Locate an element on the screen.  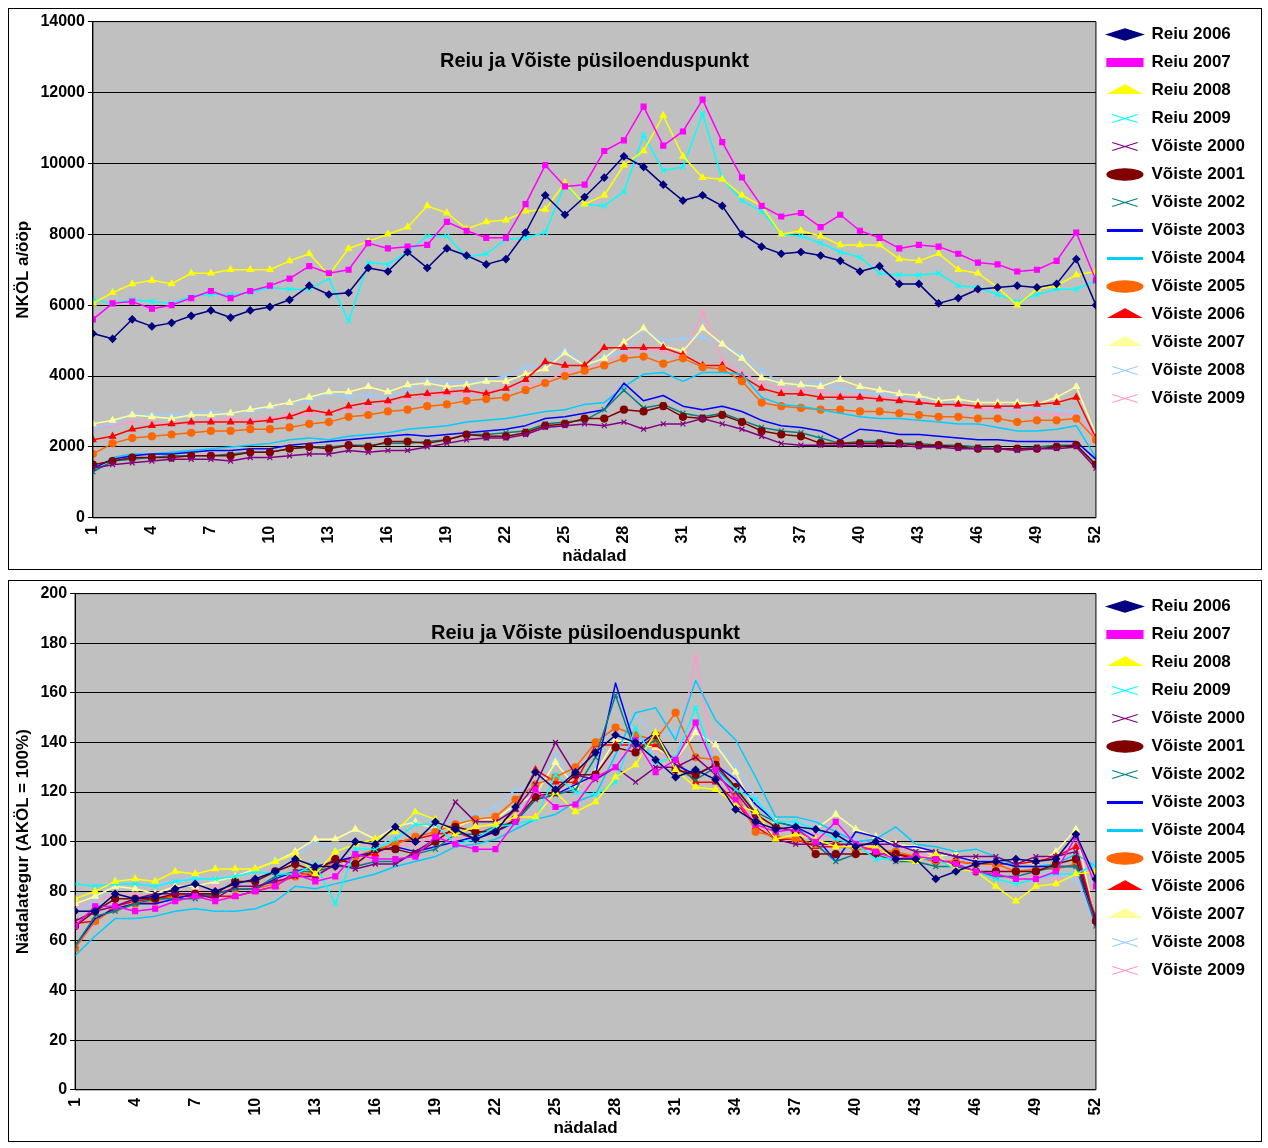
y-tick-label: 60 is located at coordinates (58, 940).